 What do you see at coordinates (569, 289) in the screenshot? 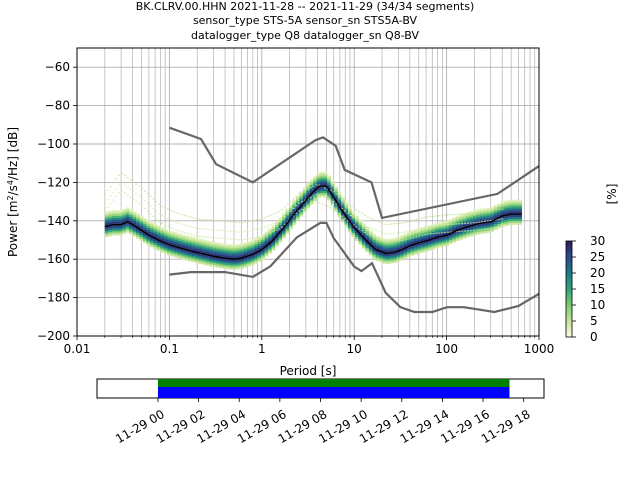
I see `colorbar-gradient` at bounding box center [569, 289].